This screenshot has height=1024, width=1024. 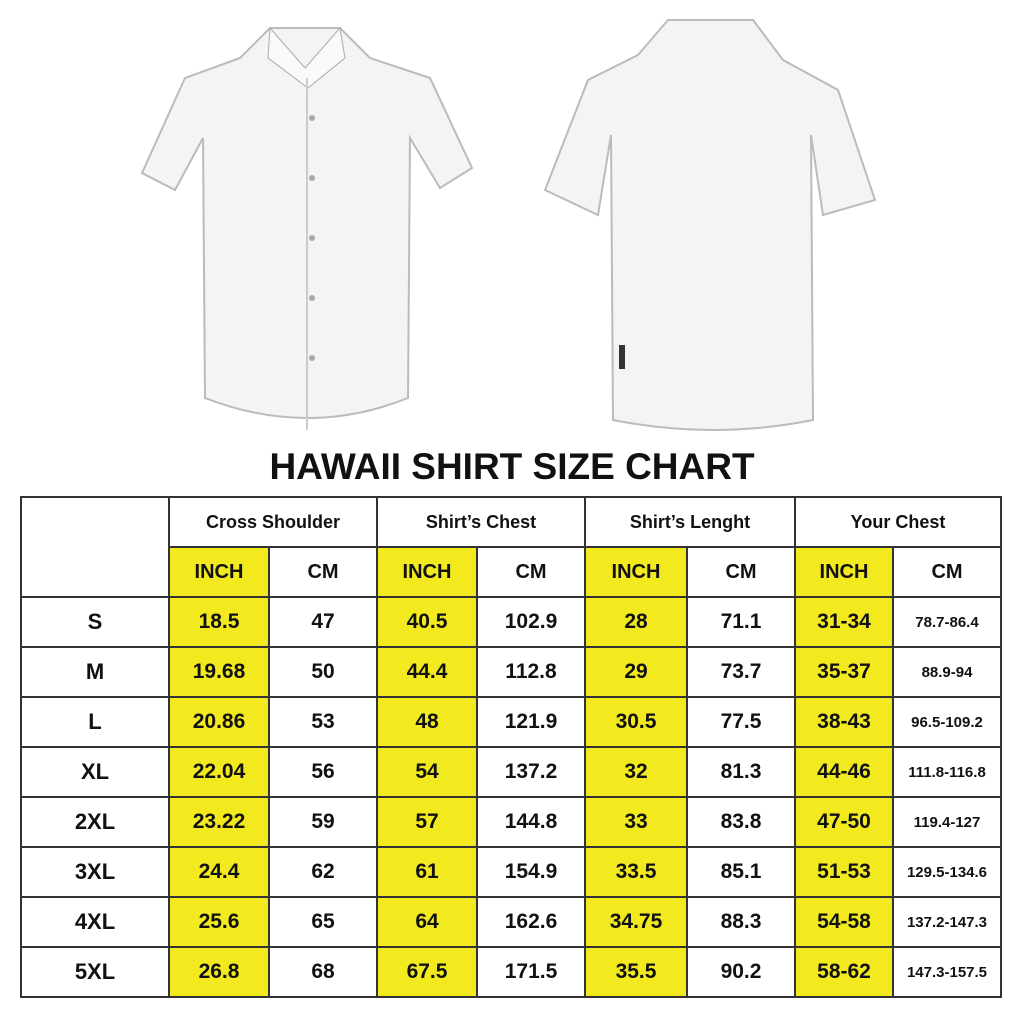 I want to click on value-cell: 77.5, so click(x=741, y=722).